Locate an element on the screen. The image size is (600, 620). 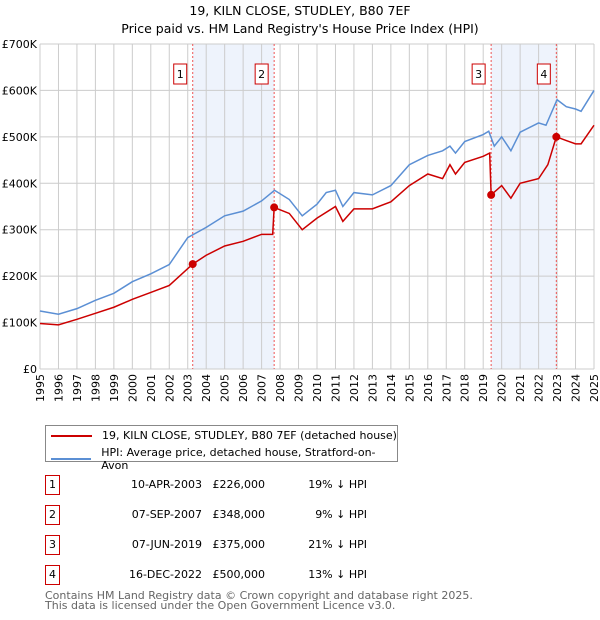
x-tick-label: 2018 is located at coordinates (465, 388).